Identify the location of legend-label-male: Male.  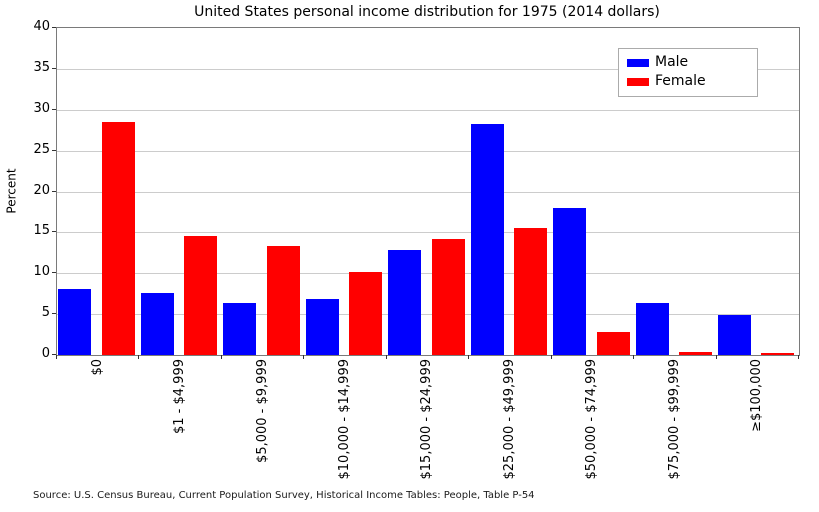
(672, 62).